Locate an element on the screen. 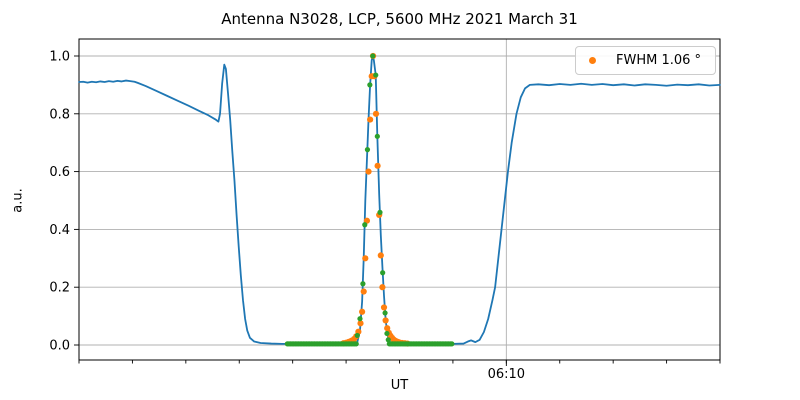  x-axis-label: UT is located at coordinates (399, 385).